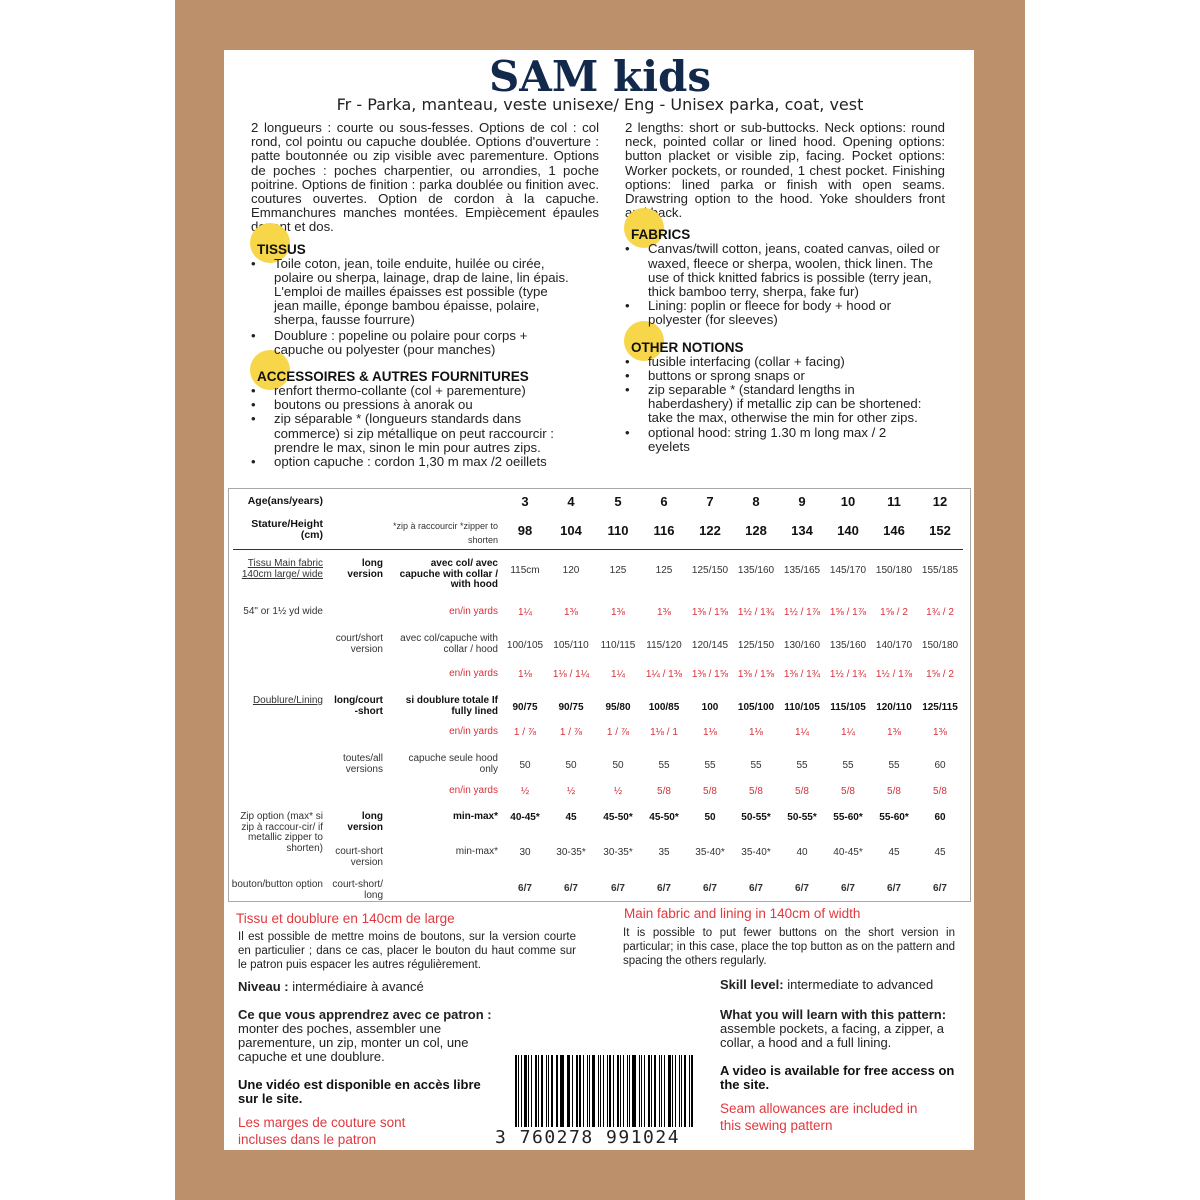 The image size is (1200, 1200). I want to click on table-cell: 125/115, so click(940, 707).